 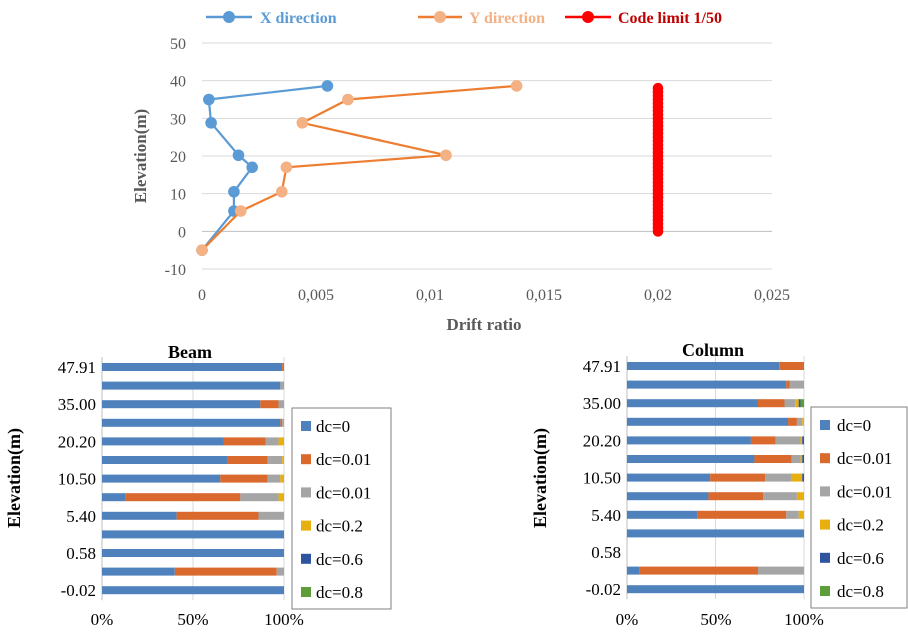 I want to click on line-chart-legend: X direction Y direction Code limit 1/50, so click(x=464, y=18).